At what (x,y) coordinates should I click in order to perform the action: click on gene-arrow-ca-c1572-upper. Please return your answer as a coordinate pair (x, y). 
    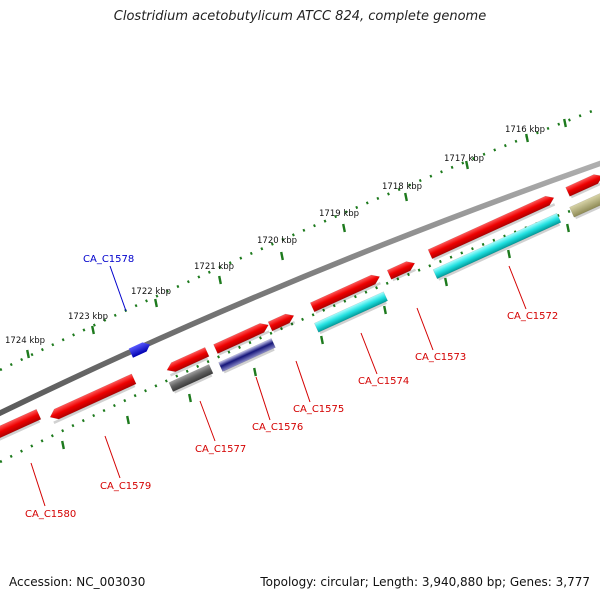
    Looking at the image, I should click on (492, 227).